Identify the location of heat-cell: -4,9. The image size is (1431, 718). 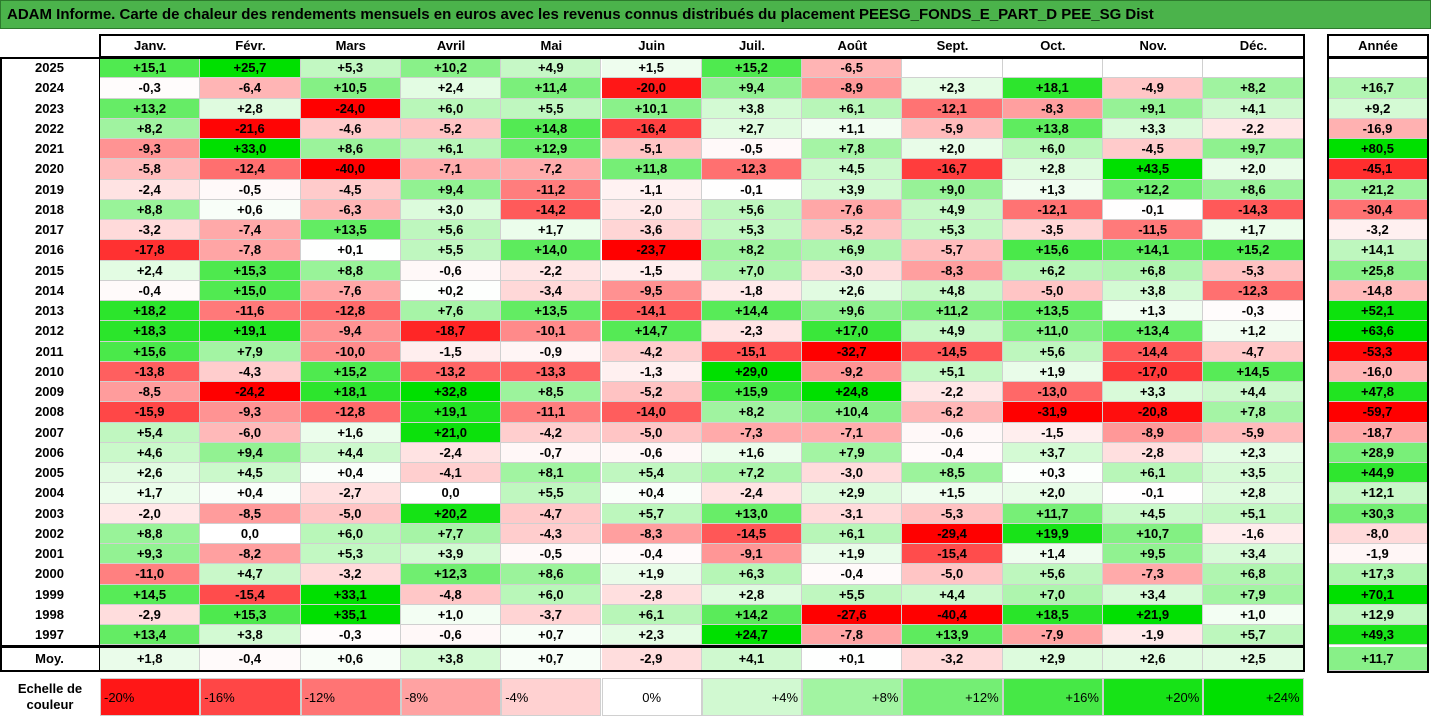
(1153, 88).